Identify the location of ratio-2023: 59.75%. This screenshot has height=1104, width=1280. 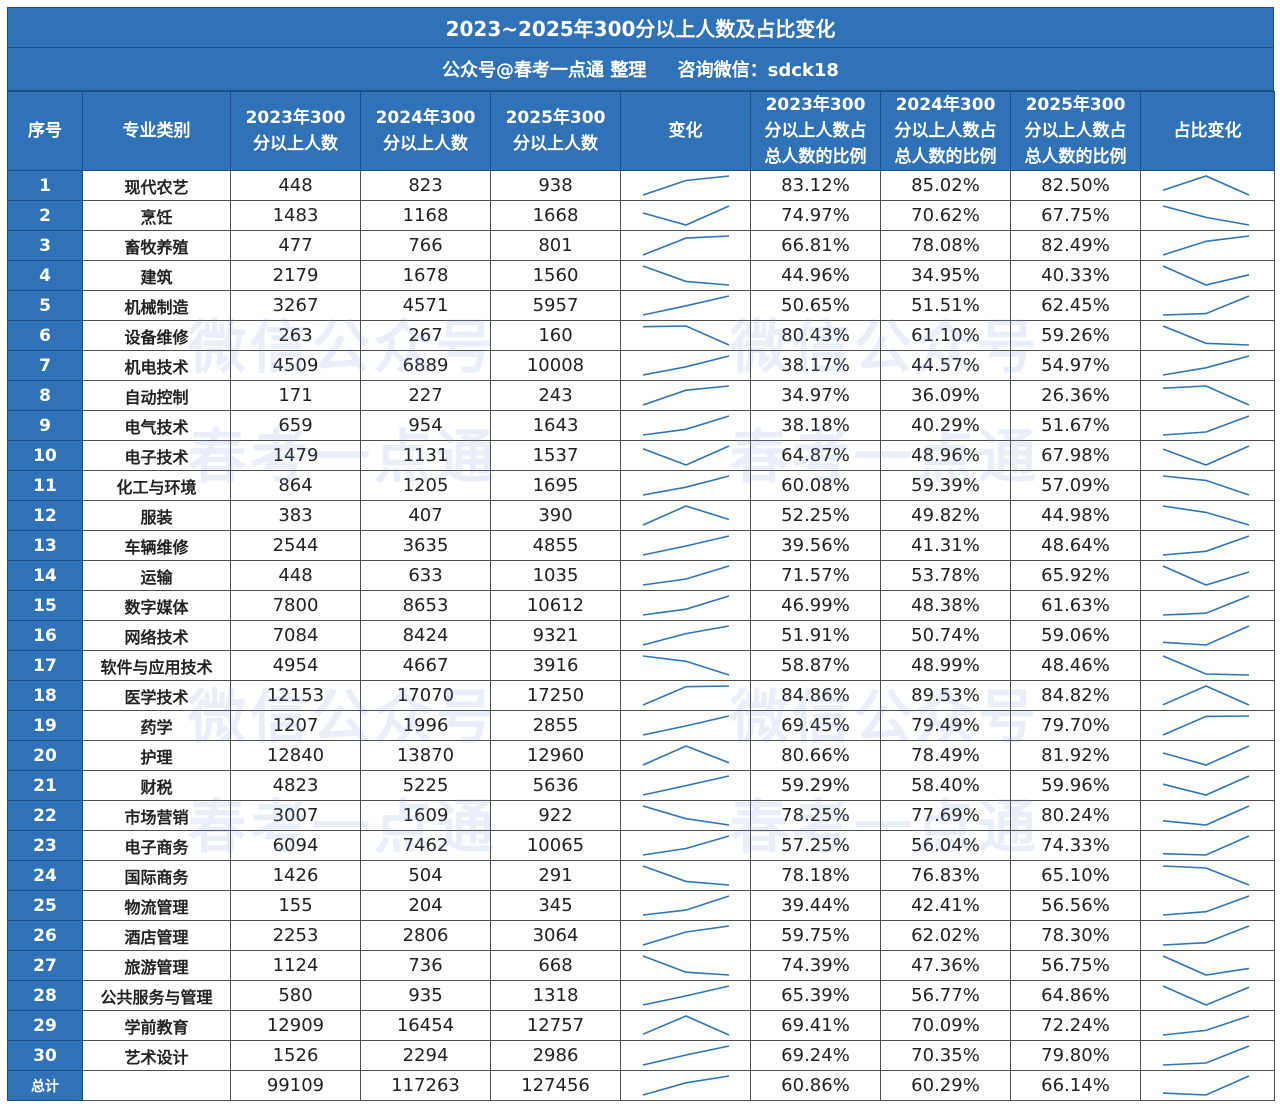
(815, 935).